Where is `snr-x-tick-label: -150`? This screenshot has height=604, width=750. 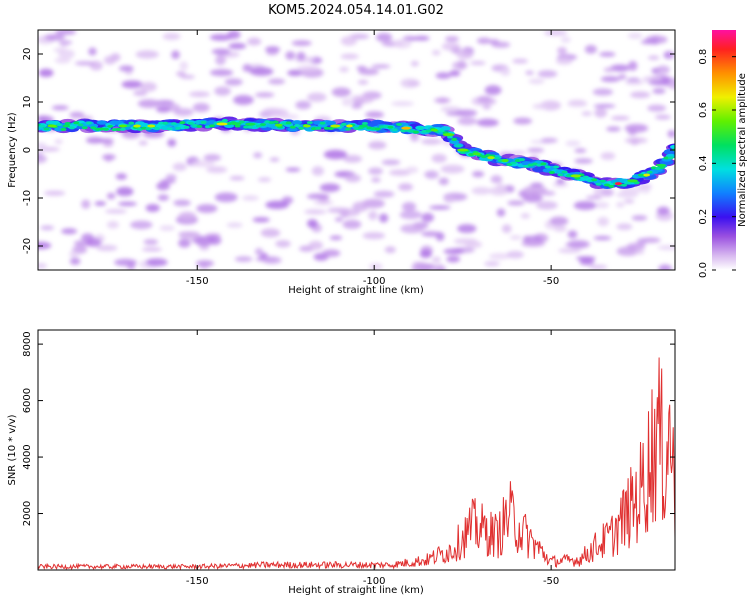
snr-x-tick-label: -150 is located at coordinates (197, 581).